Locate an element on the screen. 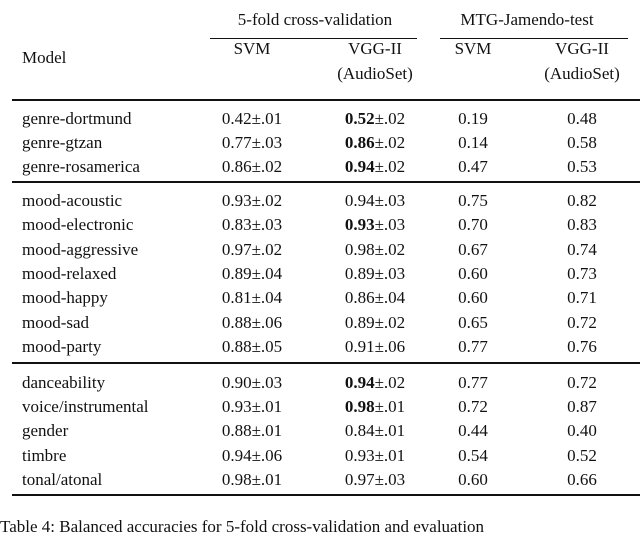 Image resolution: width=640 pixels, height=533 pixels. cell: 0.47 is located at coordinates (473, 166).